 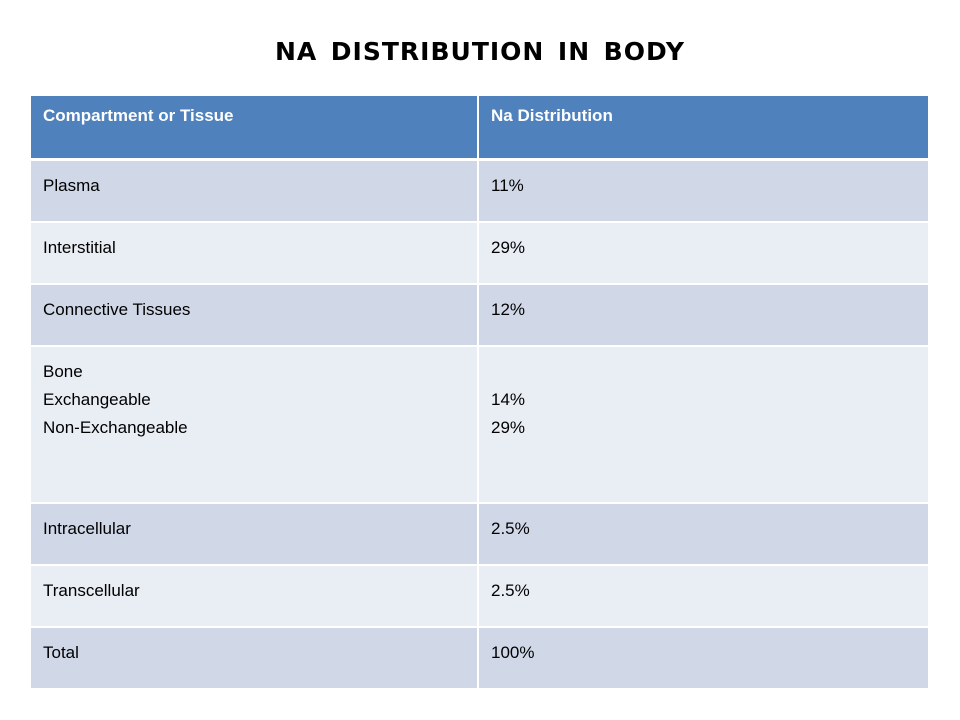 I want to click on compartment-subname: Exchangeable, so click(x=97, y=399).